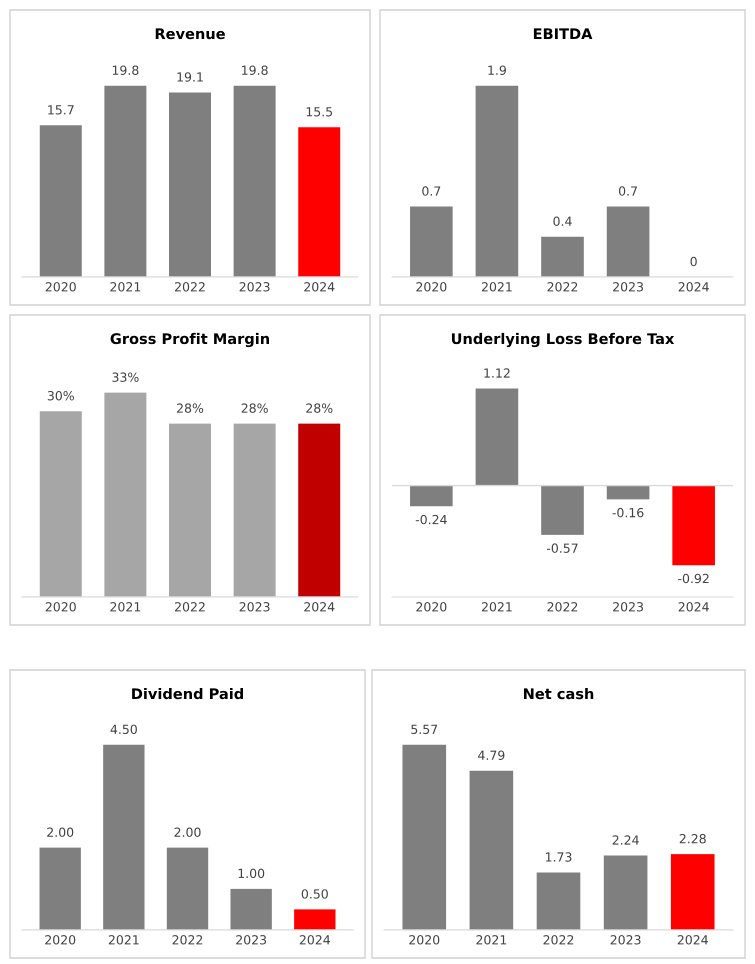 The height and width of the screenshot is (964, 755). What do you see at coordinates (424, 729) in the screenshot?
I see `data-label: 5.57` at bounding box center [424, 729].